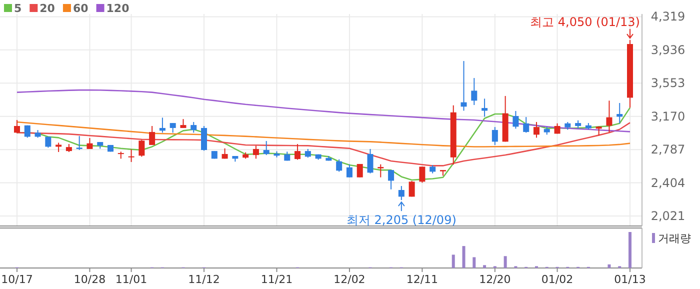 The height and width of the screenshot is (289, 700). What do you see at coordinates (80, 8) in the screenshot?
I see `legend-label: 60` at bounding box center [80, 8].